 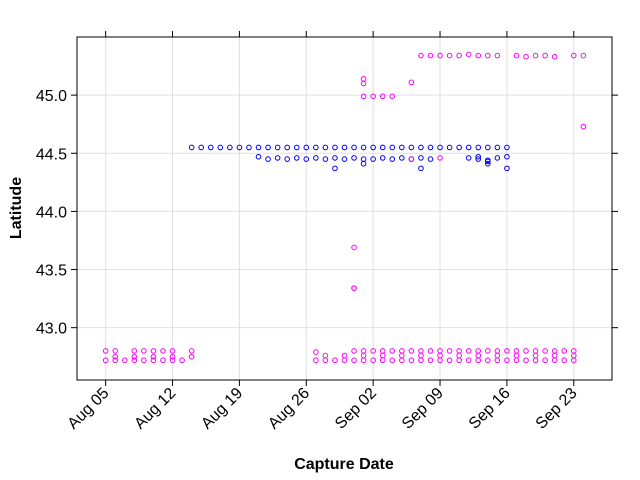 I want to click on x-tick-label: Sep 16, so click(x=490, y=409).